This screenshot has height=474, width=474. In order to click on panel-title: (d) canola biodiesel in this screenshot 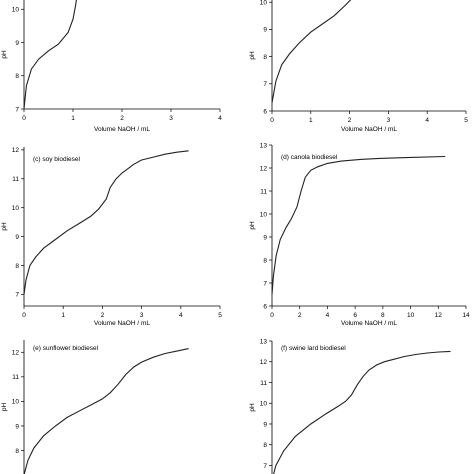, I will do `click(309, 157)`.